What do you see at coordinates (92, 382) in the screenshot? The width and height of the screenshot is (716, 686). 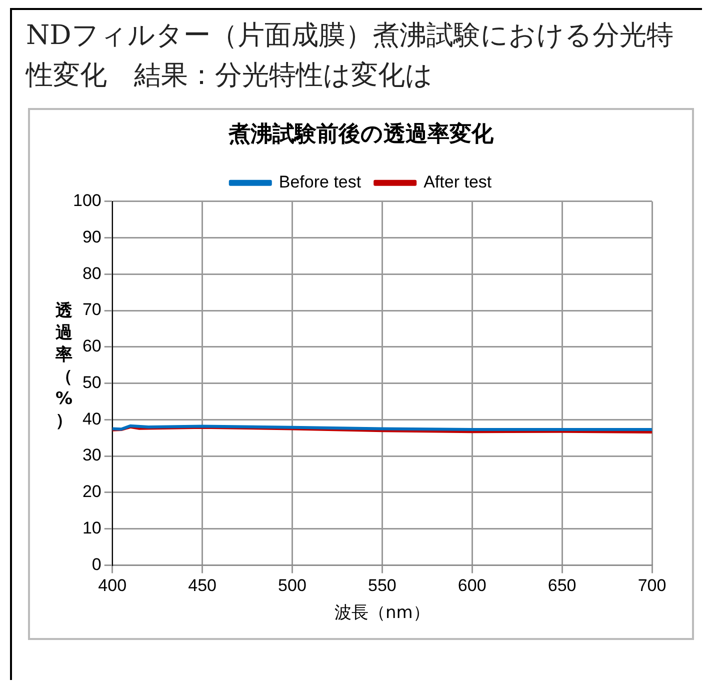 I see `y-tick-label: 50` at bounding box center [92, 382].